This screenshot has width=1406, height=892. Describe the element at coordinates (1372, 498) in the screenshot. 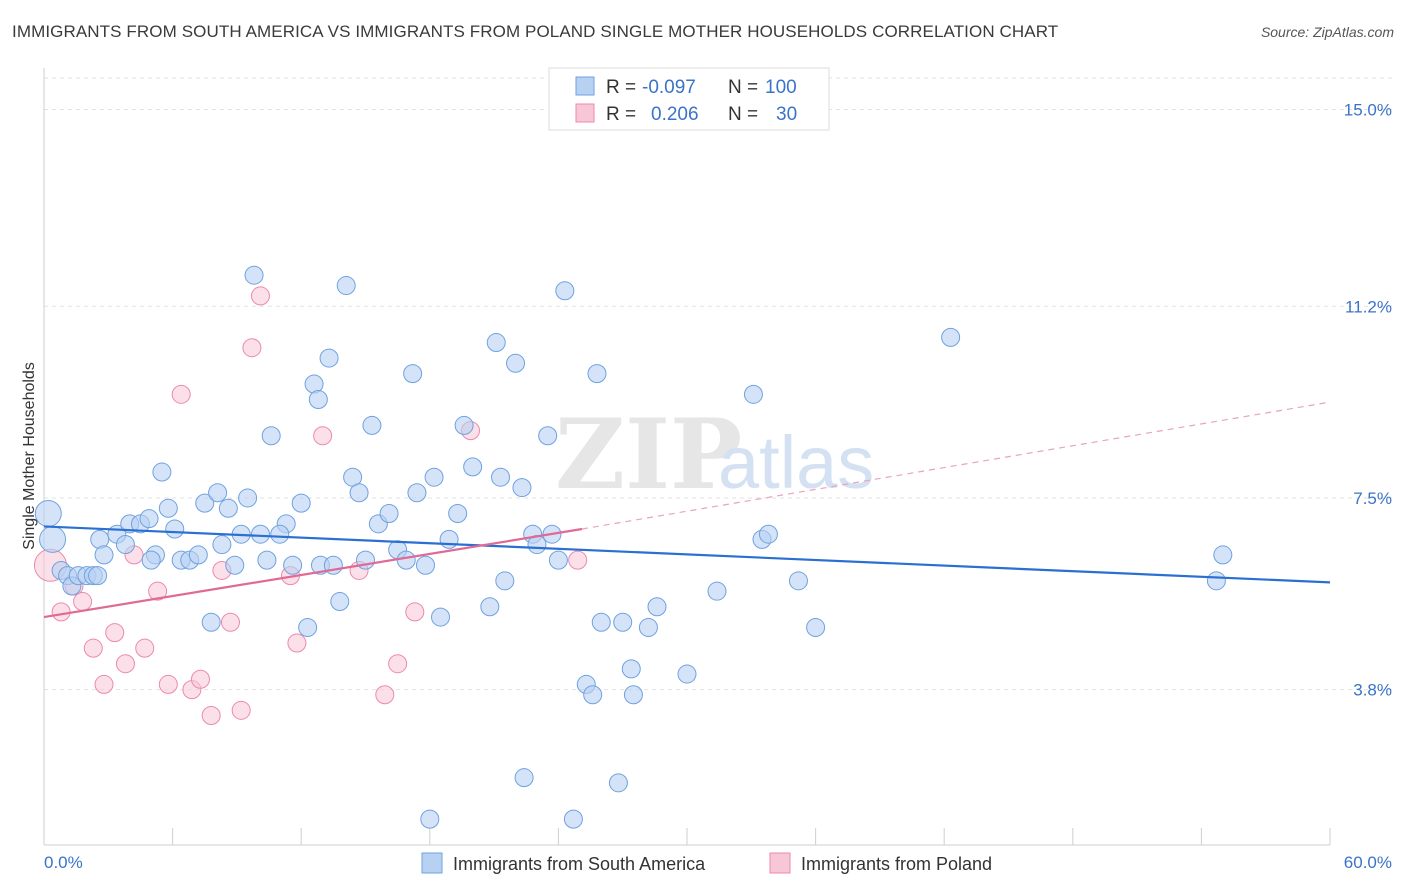

I see `y-tick-label: 7.5%` at that location.